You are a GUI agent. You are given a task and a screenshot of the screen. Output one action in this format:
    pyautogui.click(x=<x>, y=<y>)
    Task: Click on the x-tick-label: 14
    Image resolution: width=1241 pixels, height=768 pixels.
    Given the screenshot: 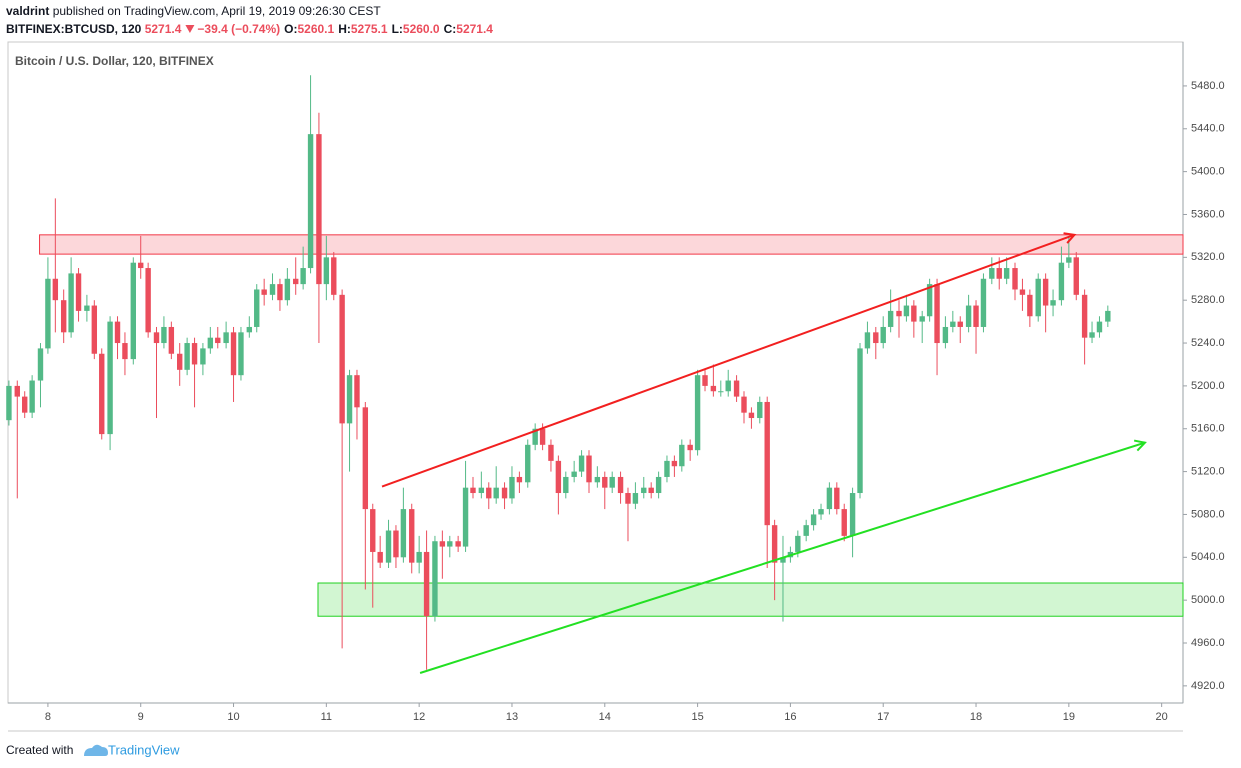 What is the action you would take?
    pyautogui.click(x=605, y=717)
    